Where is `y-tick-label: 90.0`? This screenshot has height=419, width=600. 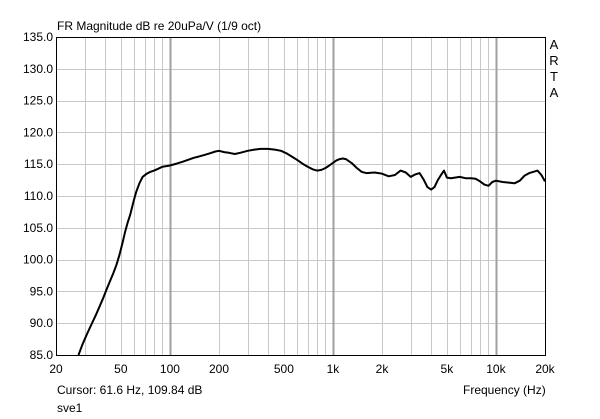 y-tick-label: 90.0 is located at coordinates (42, 323).